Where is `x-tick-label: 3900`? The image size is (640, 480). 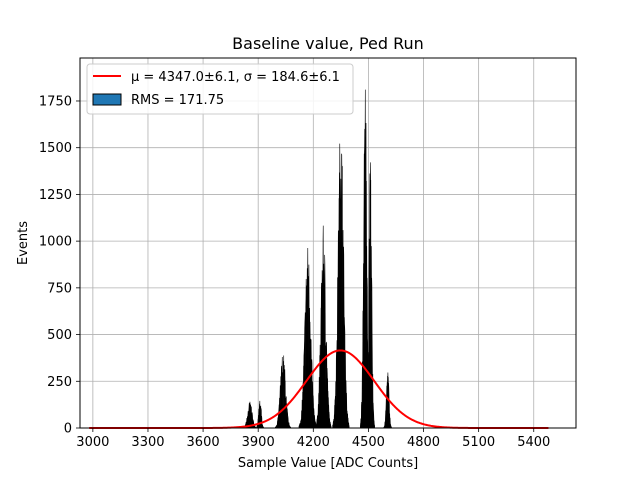
x-tick-label: 3900 is located at coordinates (258, 442).